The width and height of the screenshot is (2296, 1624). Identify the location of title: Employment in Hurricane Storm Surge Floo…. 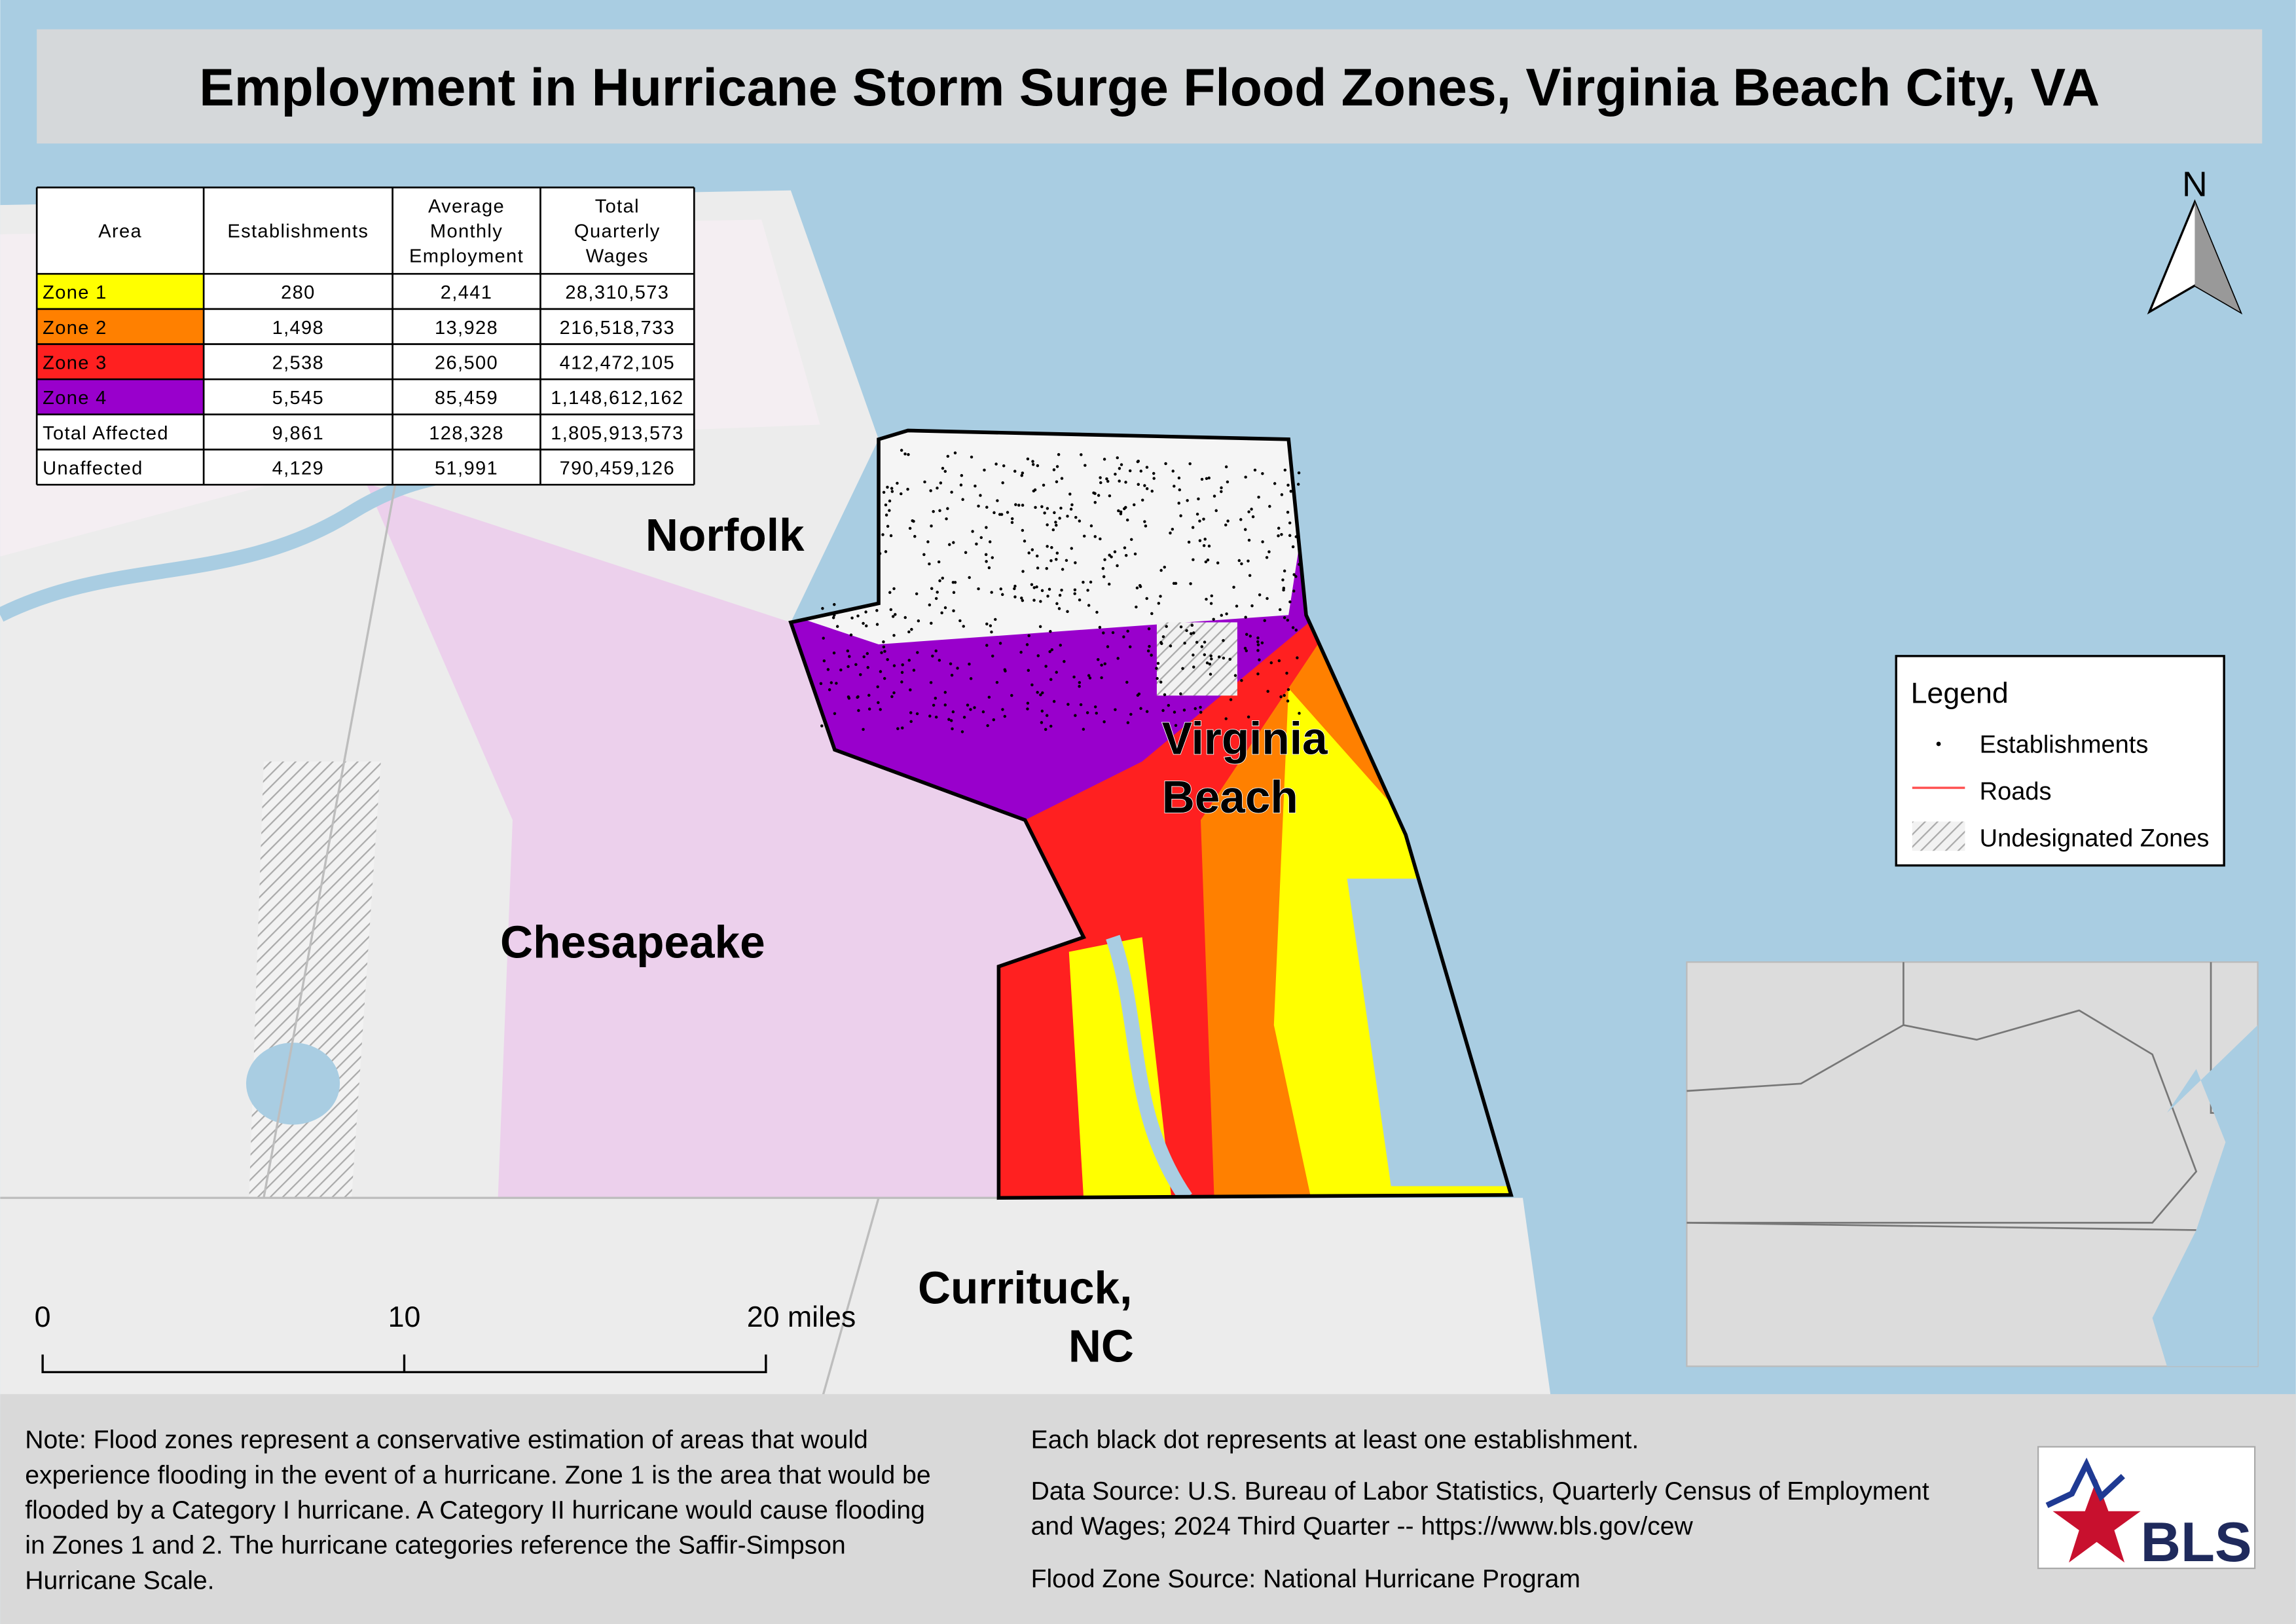
(1149, 87).